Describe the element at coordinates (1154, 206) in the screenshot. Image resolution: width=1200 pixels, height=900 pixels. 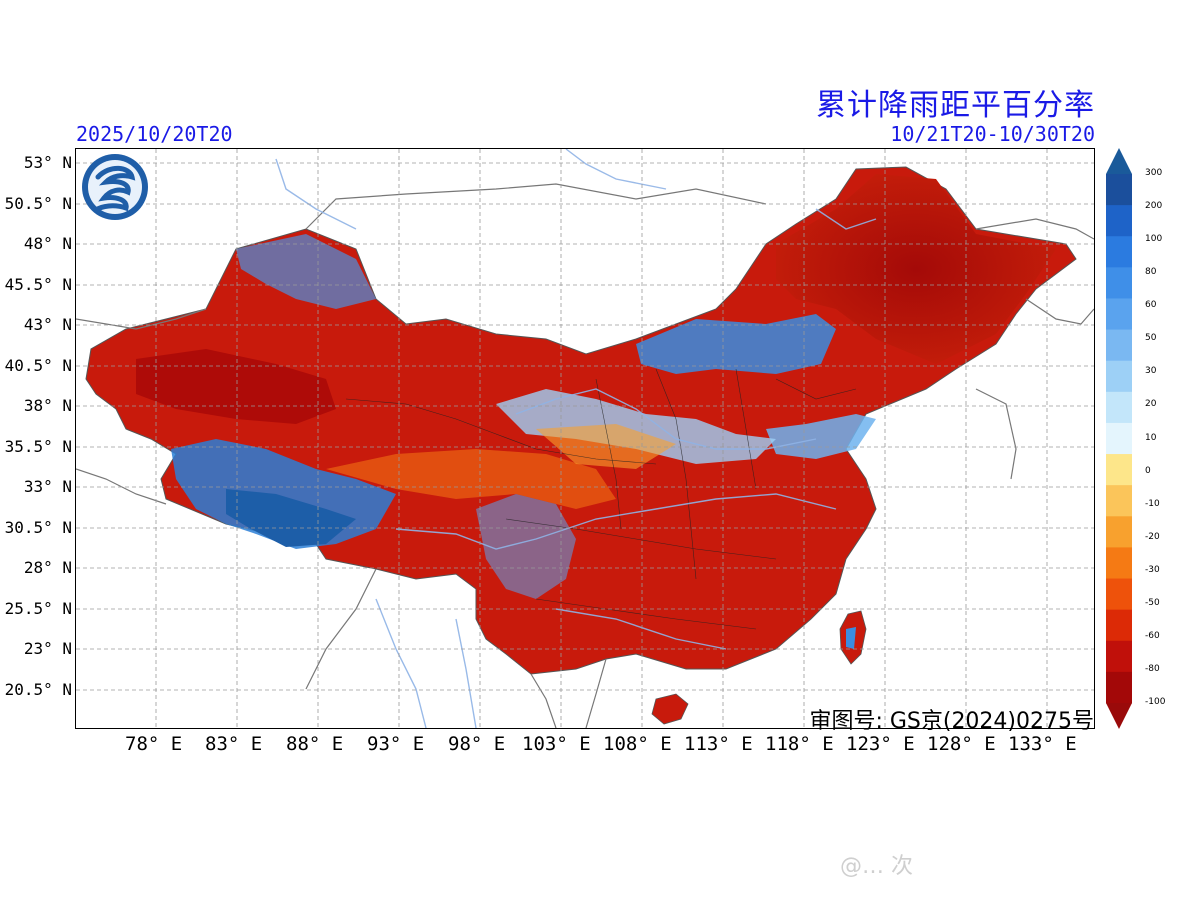
I see `colorbar-label: 200` at that location.